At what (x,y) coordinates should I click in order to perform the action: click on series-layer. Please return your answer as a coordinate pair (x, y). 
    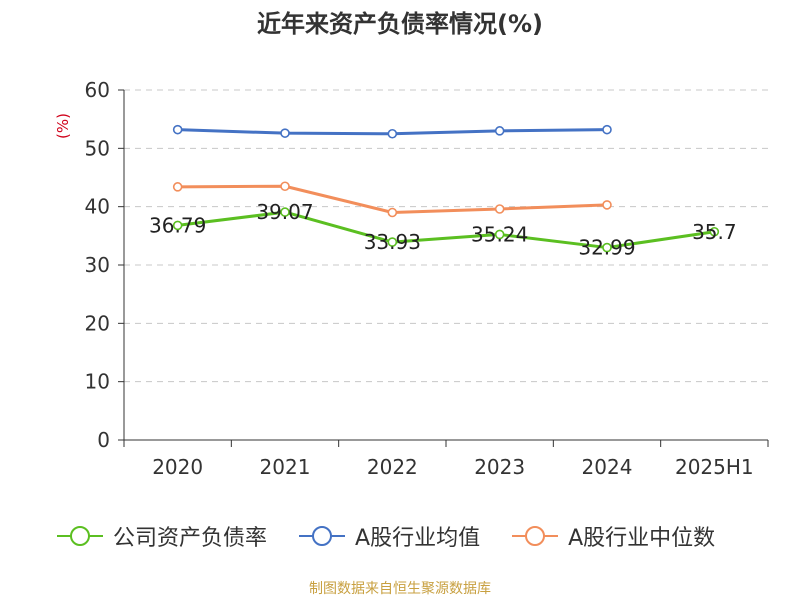
    Looking at the image, I should click on (446, 188).